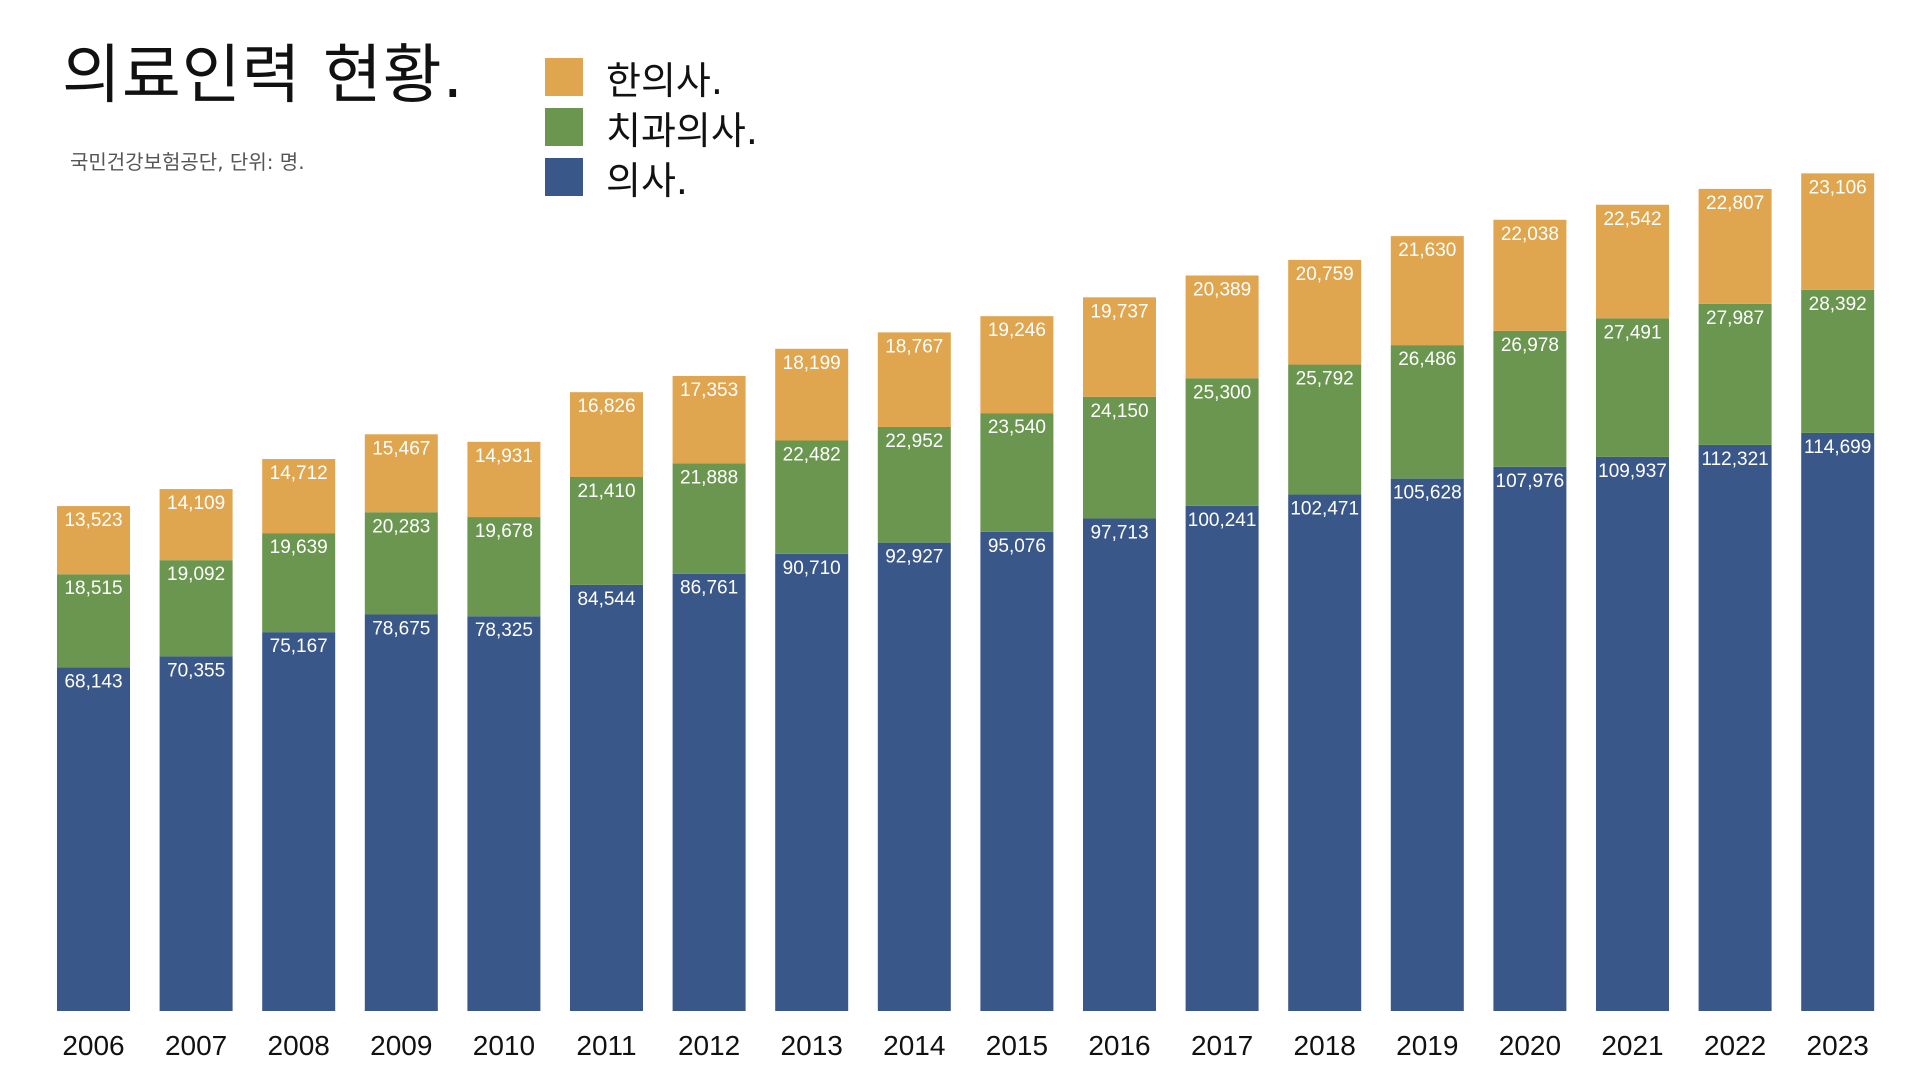  Describe the element at coordinates (401, 1045) in the screenshot. I see `x-tick-label-2009: 2009` at that location.